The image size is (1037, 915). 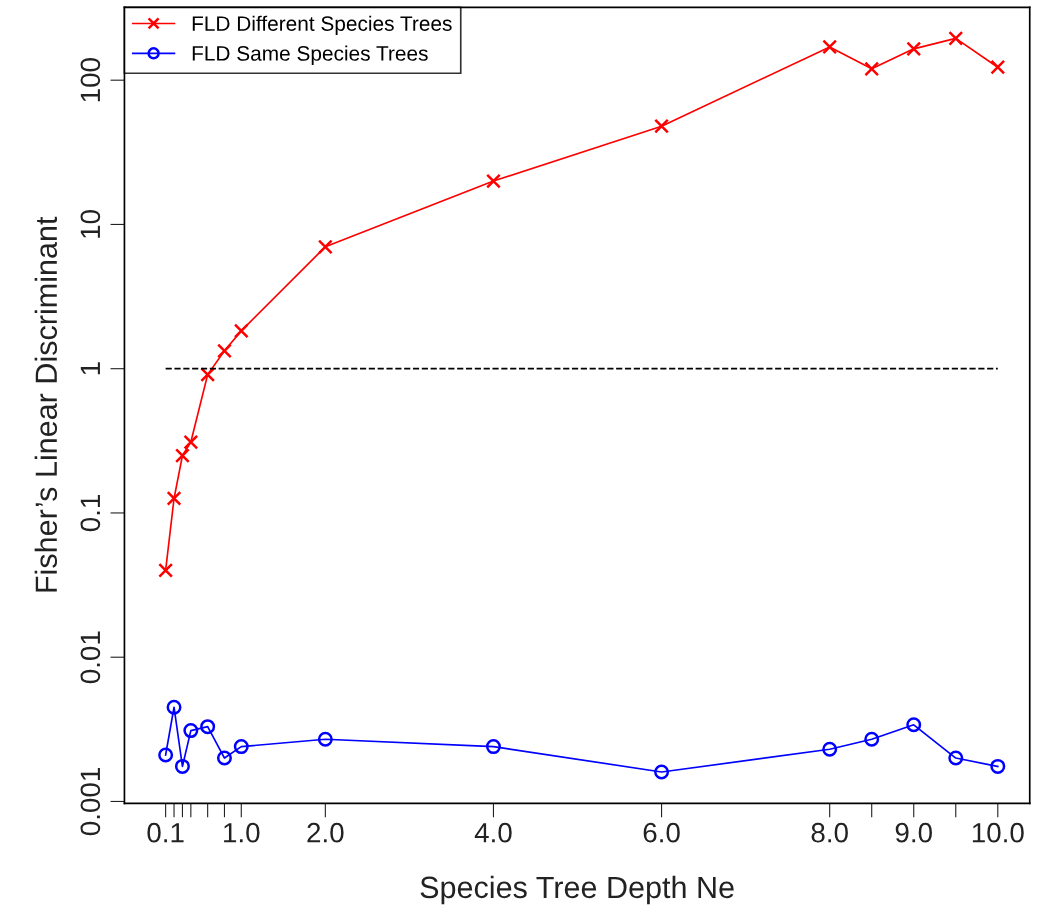 I want to click on y-axis-title: Fisher’s Linear Discriminant, so click(x=46, y=404).